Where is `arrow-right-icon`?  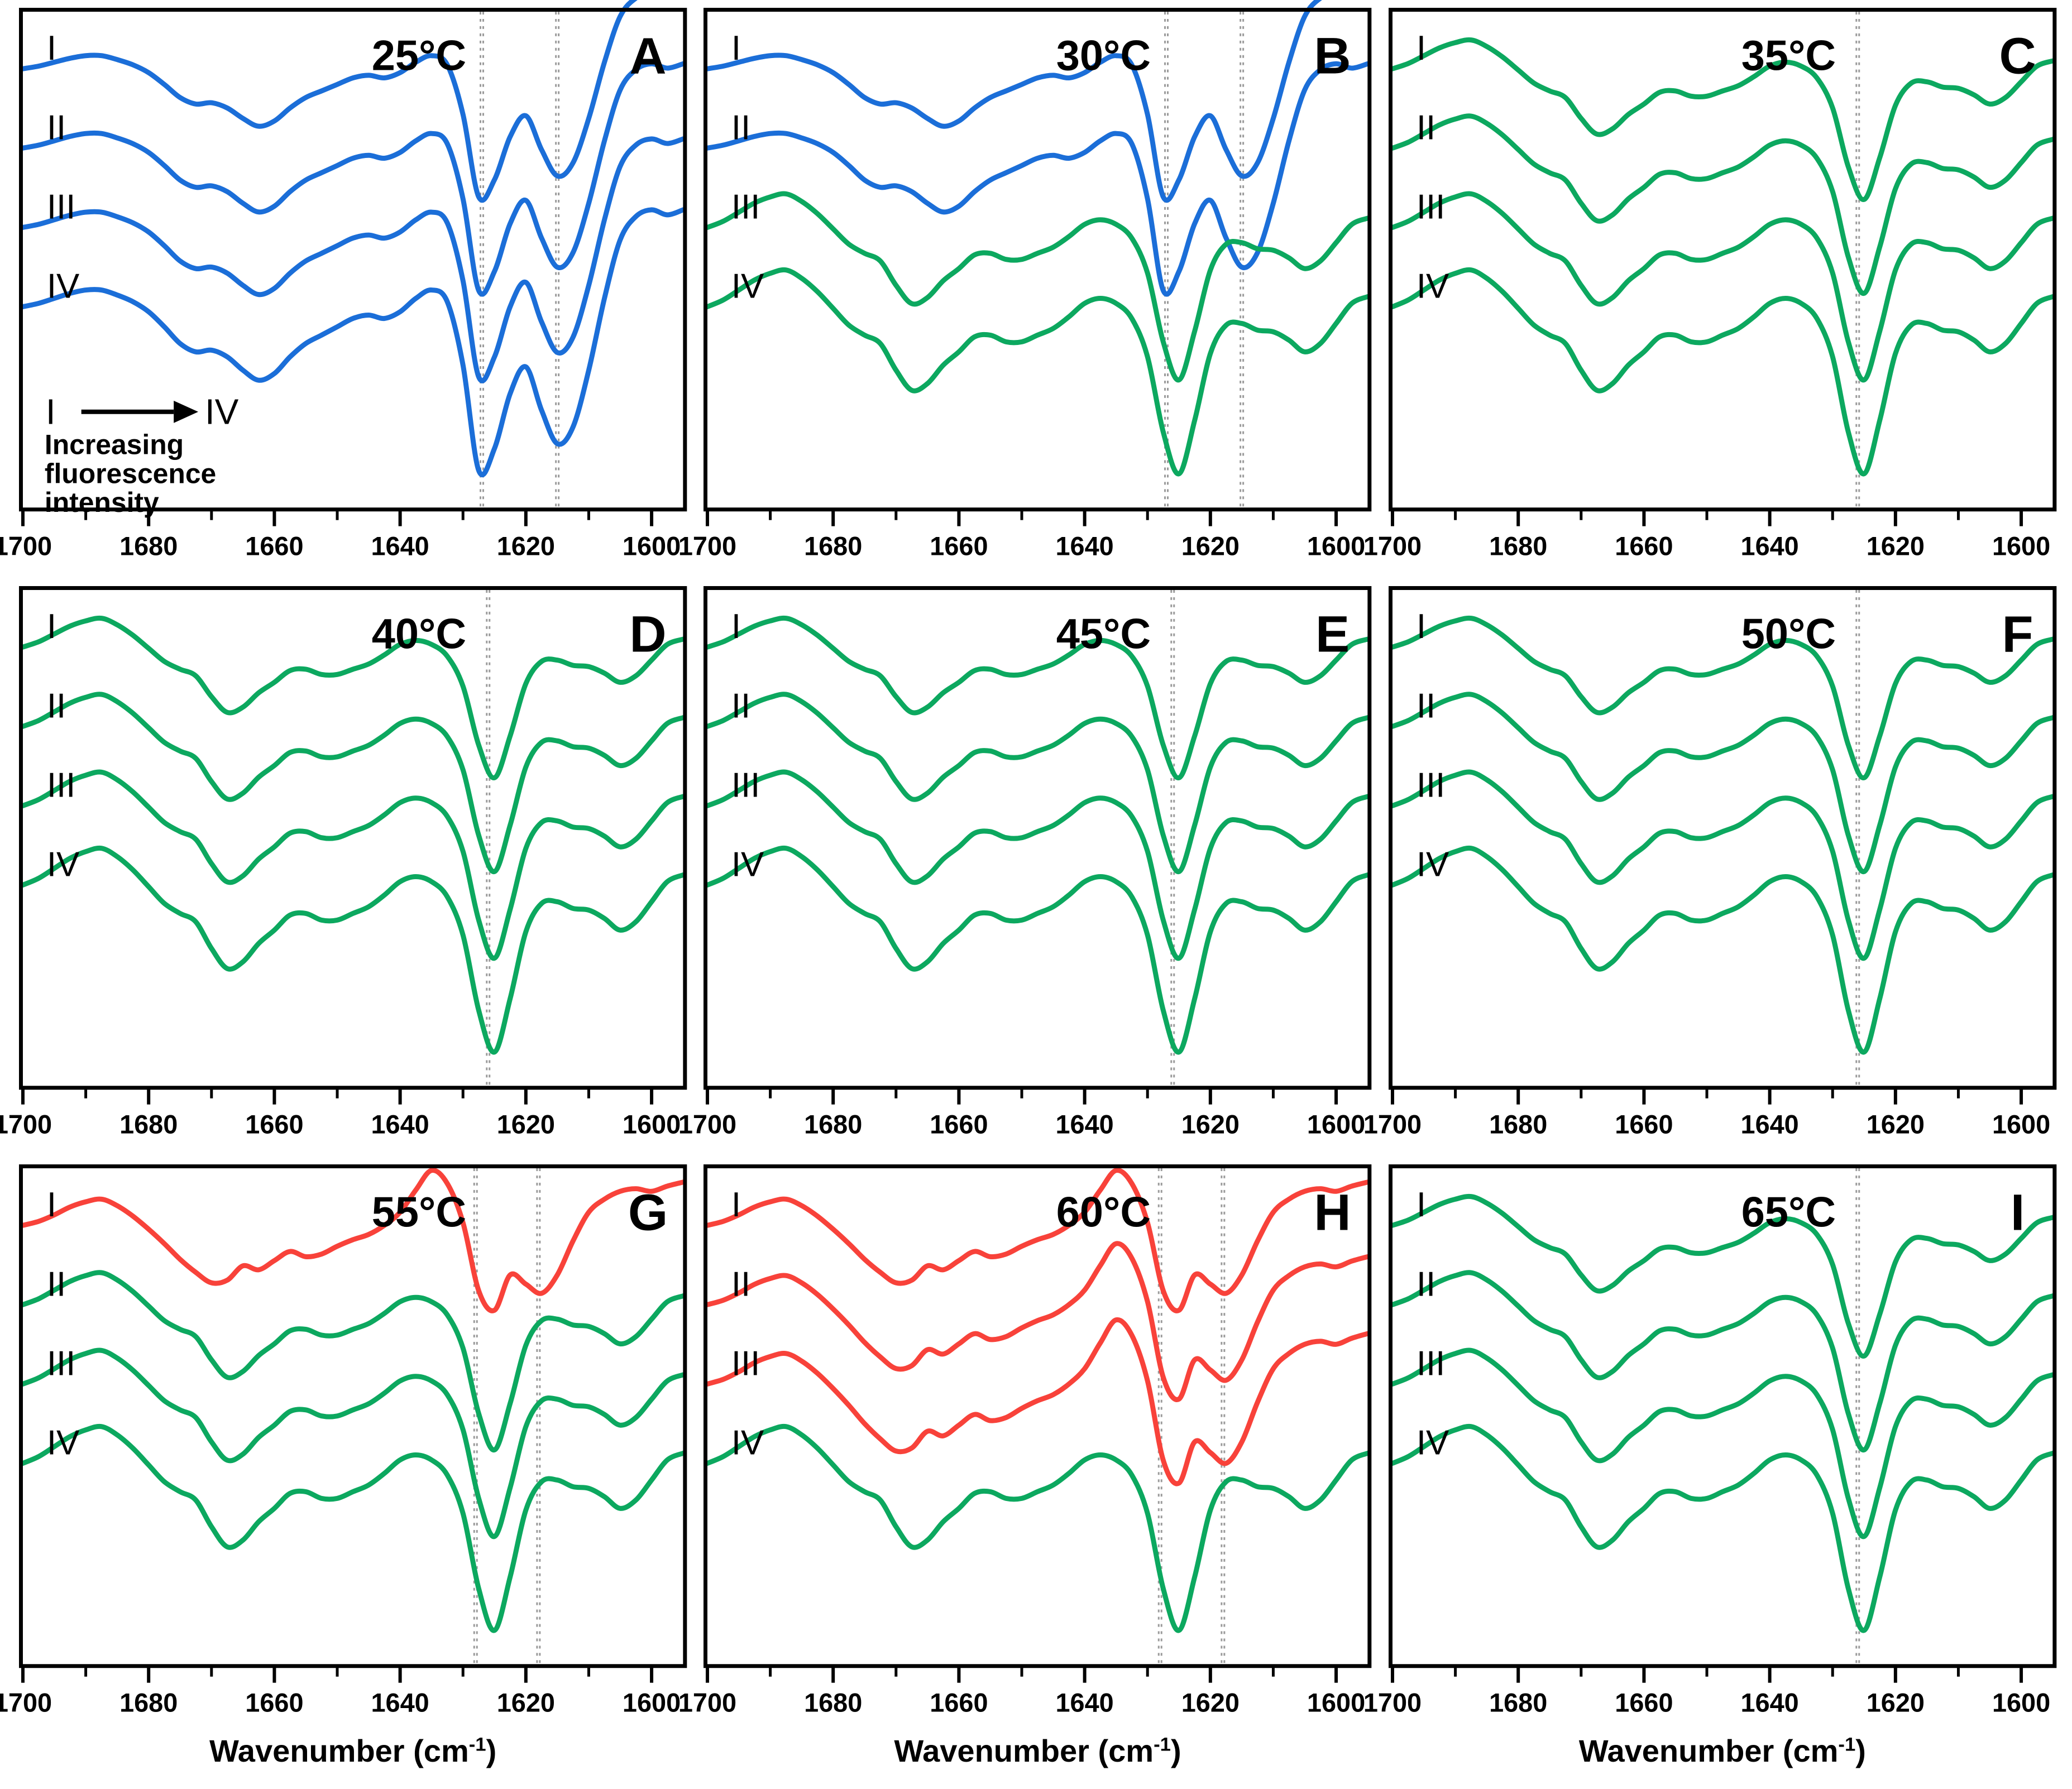 arrow-right-icon is located at coordinates (186, 411).